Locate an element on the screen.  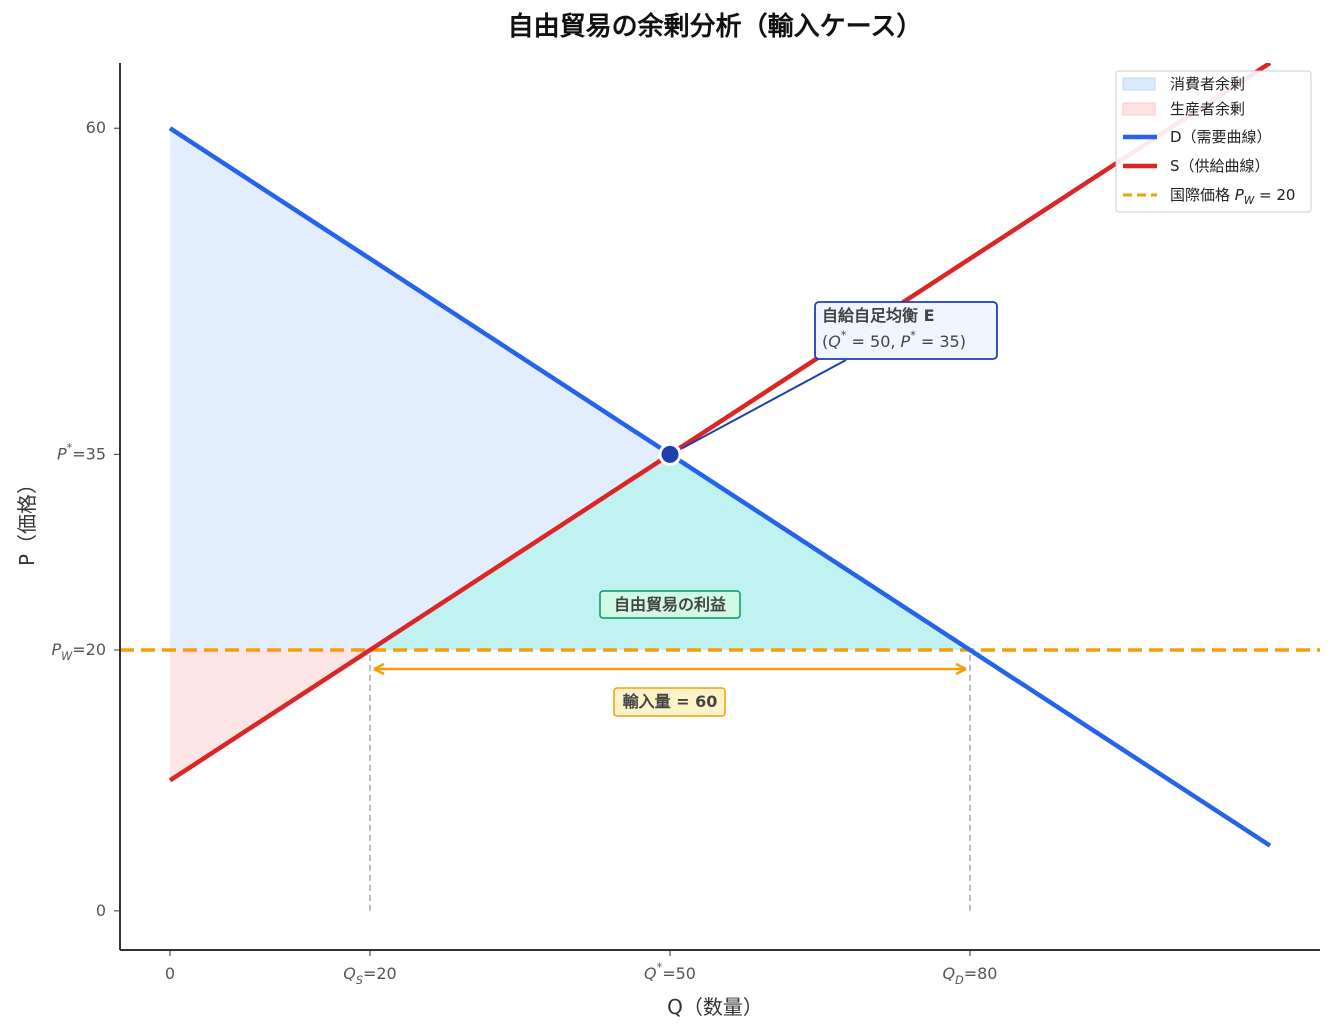
legend-label: 生産者余剰 is located at coordinates (1207, 109).